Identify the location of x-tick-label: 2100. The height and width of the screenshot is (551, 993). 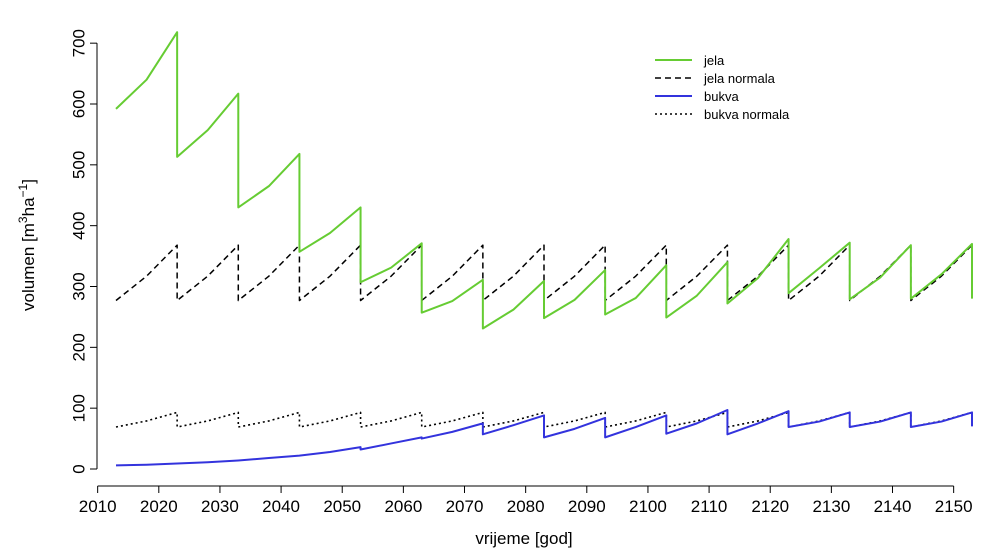
(648, 506).